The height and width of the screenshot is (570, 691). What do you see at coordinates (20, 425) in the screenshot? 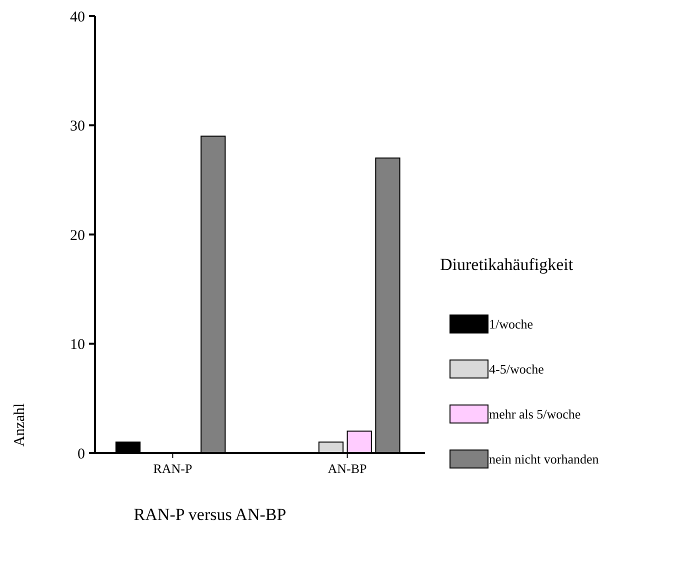
I see `y-axis-title: Anzahl` at bounding box center [20, 425].